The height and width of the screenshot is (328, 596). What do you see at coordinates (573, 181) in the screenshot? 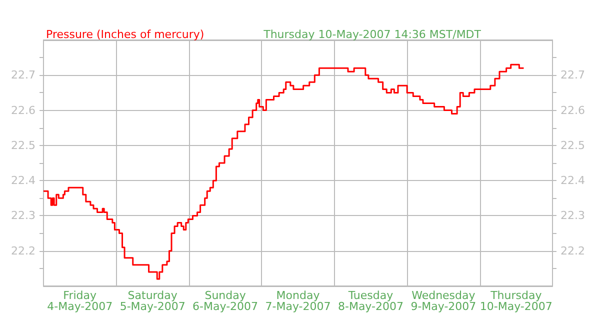
I see `y2-tick-label: 22.4` at bounding box center [573, 181].